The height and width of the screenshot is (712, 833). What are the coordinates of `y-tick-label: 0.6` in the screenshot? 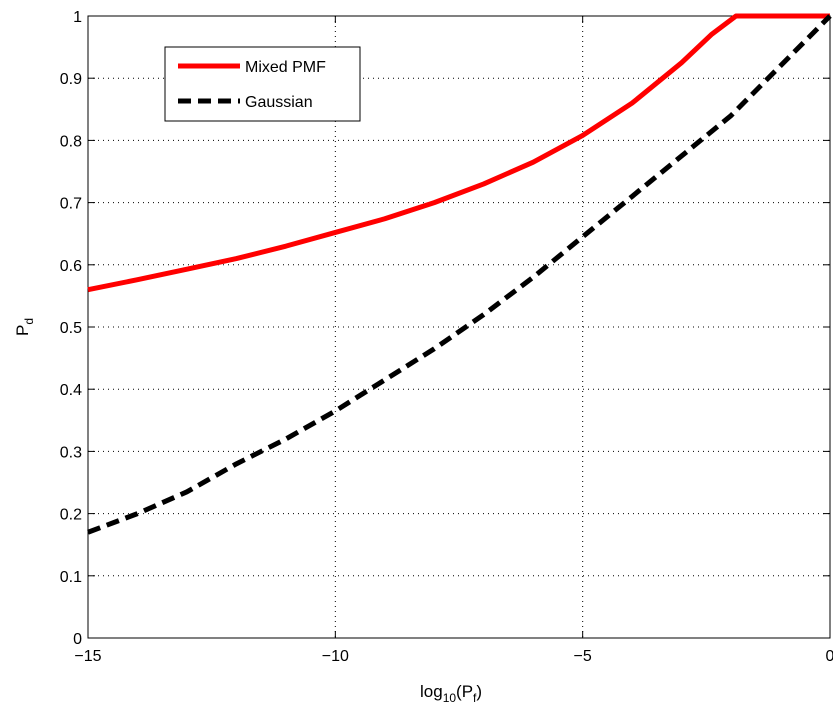 It's located at (71, 266).